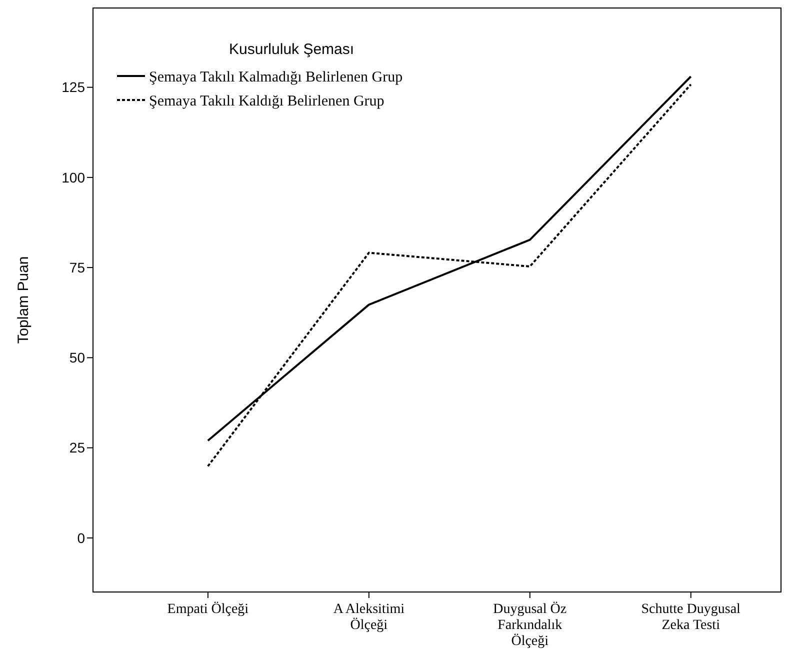 The image size is (796, 662). Describe the element at coordinates (208, 609) in the screenshot. I see `x-tick-label: Empati Ölçeği` at that location.